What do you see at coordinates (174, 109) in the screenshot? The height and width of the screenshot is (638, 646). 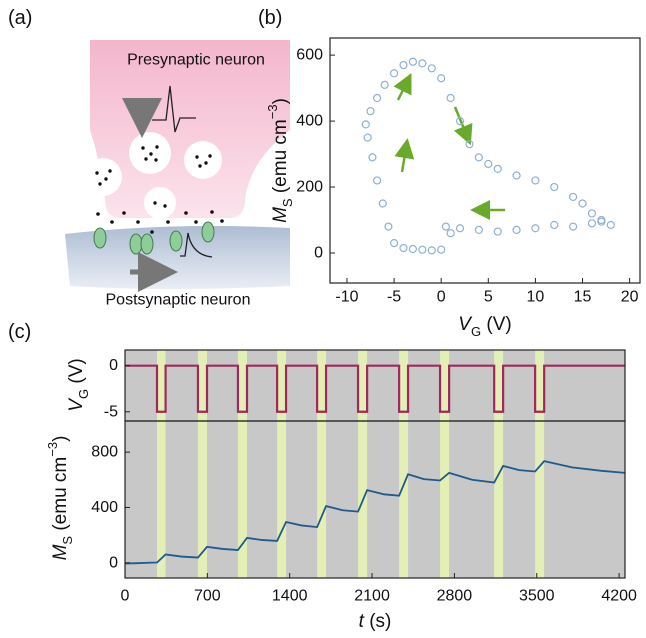 I see `spike` at bounding box center [174, 109].